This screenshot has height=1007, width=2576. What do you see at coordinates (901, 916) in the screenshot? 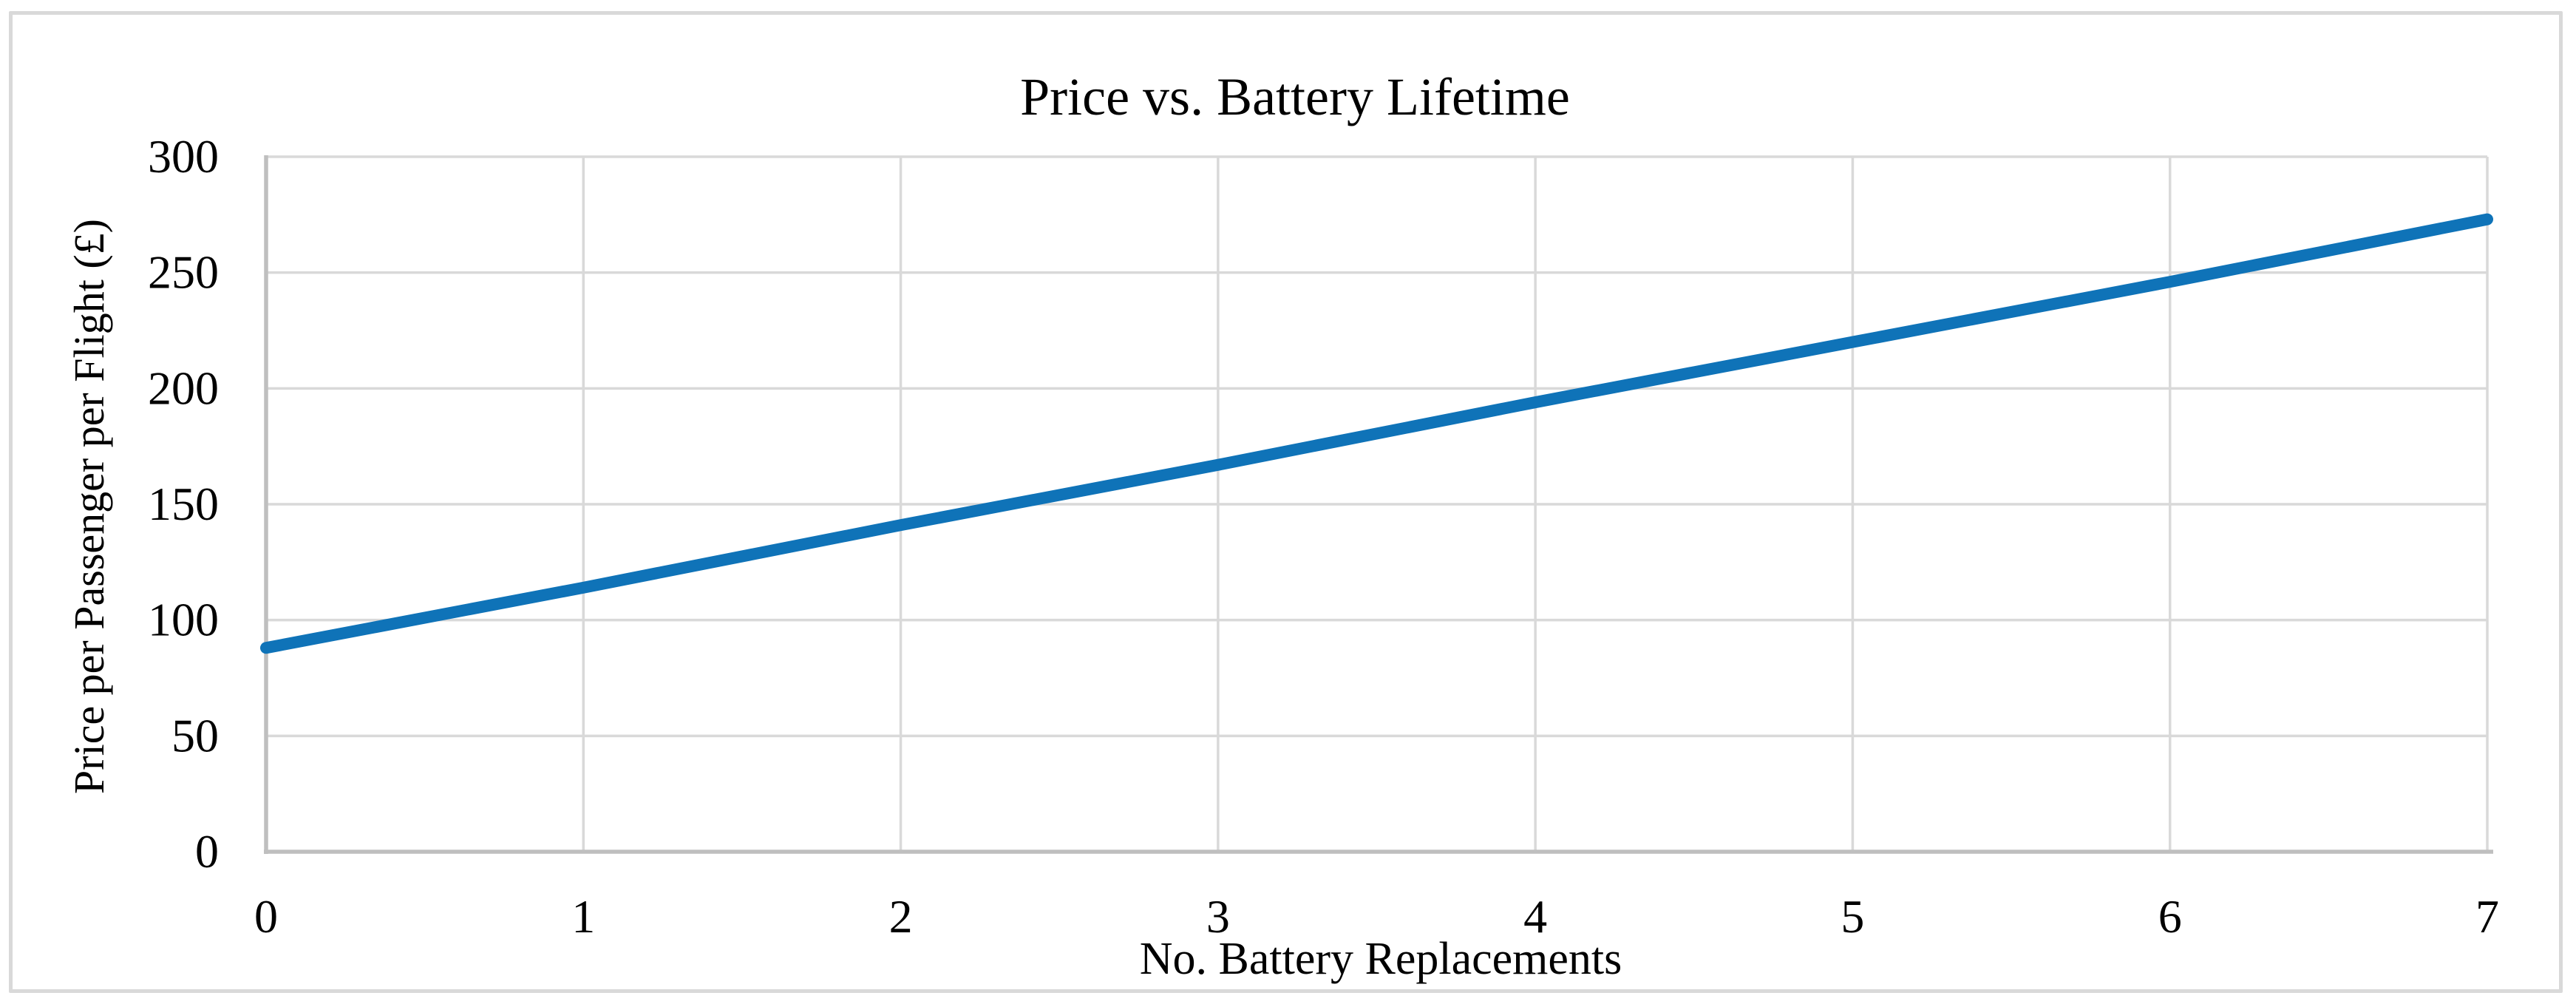
I see `x-tick-label-2: 2` at bounding box center [901, 916].